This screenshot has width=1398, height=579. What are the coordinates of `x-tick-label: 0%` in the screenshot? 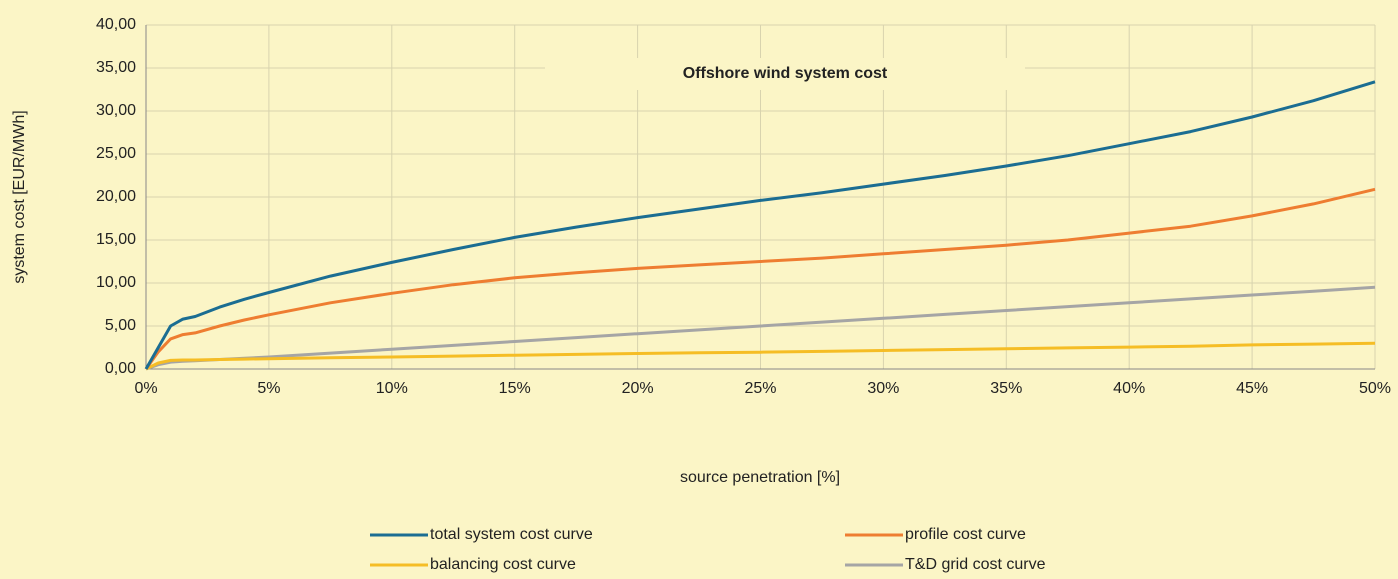 It's located at (145, 388).